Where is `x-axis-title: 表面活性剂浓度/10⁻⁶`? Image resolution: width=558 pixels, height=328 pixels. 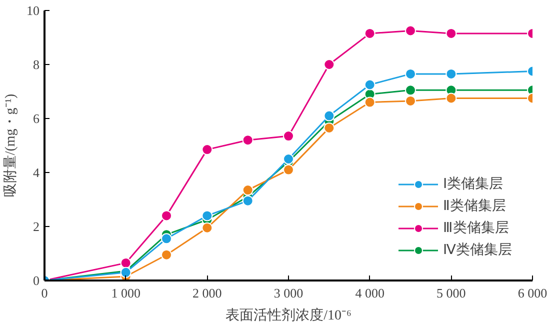 x-axis-title: 表面活性剂浓度/10⁻⁶ is located at coordinates (289, 316).